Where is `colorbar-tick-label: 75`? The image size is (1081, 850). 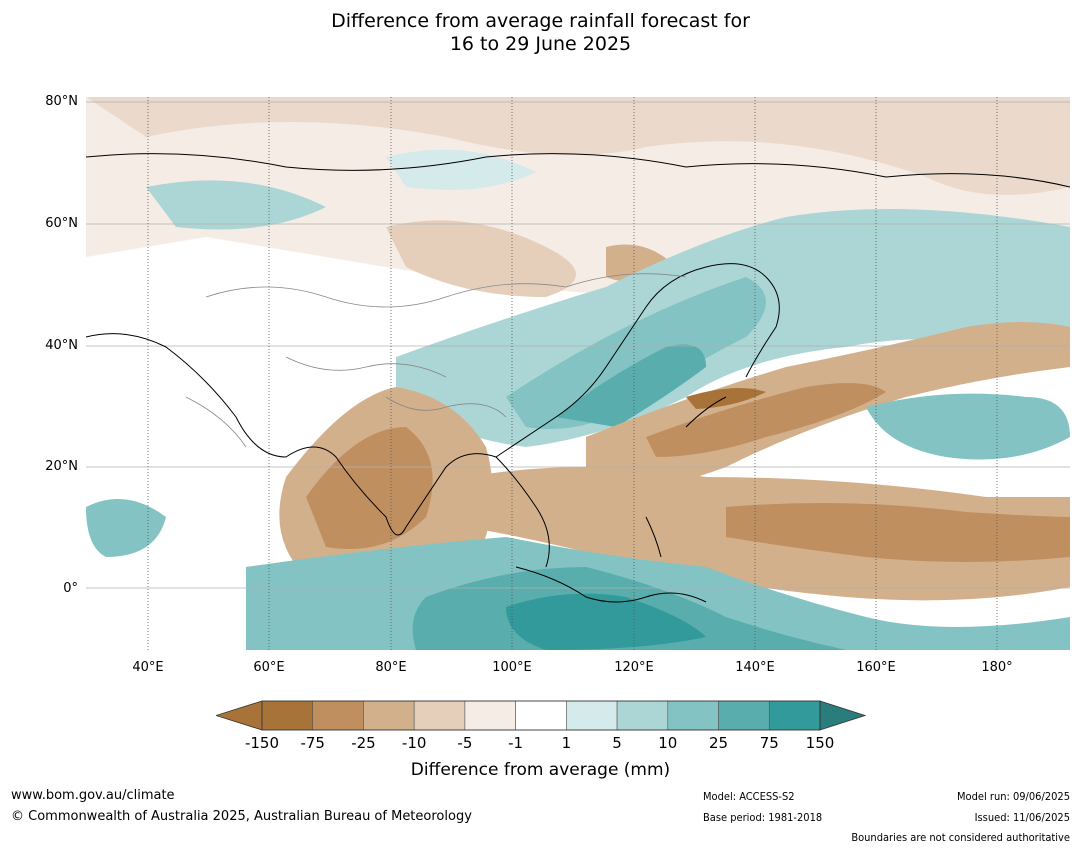
colorbar-tick-label: 75 is located at coordinates (769, 743).